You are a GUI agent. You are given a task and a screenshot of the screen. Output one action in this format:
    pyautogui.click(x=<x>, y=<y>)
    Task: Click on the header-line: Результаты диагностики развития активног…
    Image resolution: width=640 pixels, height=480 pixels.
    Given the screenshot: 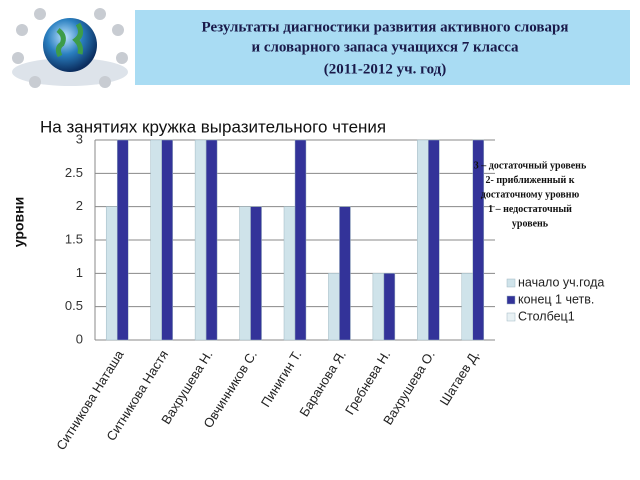 What is the action you would take?
    pyautogui.click(x=385, y=27)
    